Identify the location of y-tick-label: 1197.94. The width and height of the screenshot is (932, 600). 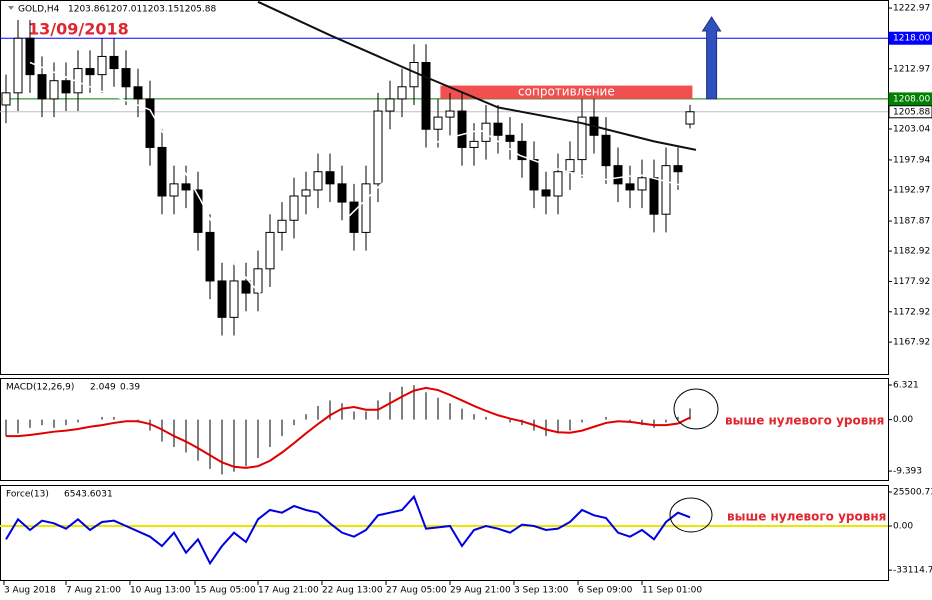
(911, 160).